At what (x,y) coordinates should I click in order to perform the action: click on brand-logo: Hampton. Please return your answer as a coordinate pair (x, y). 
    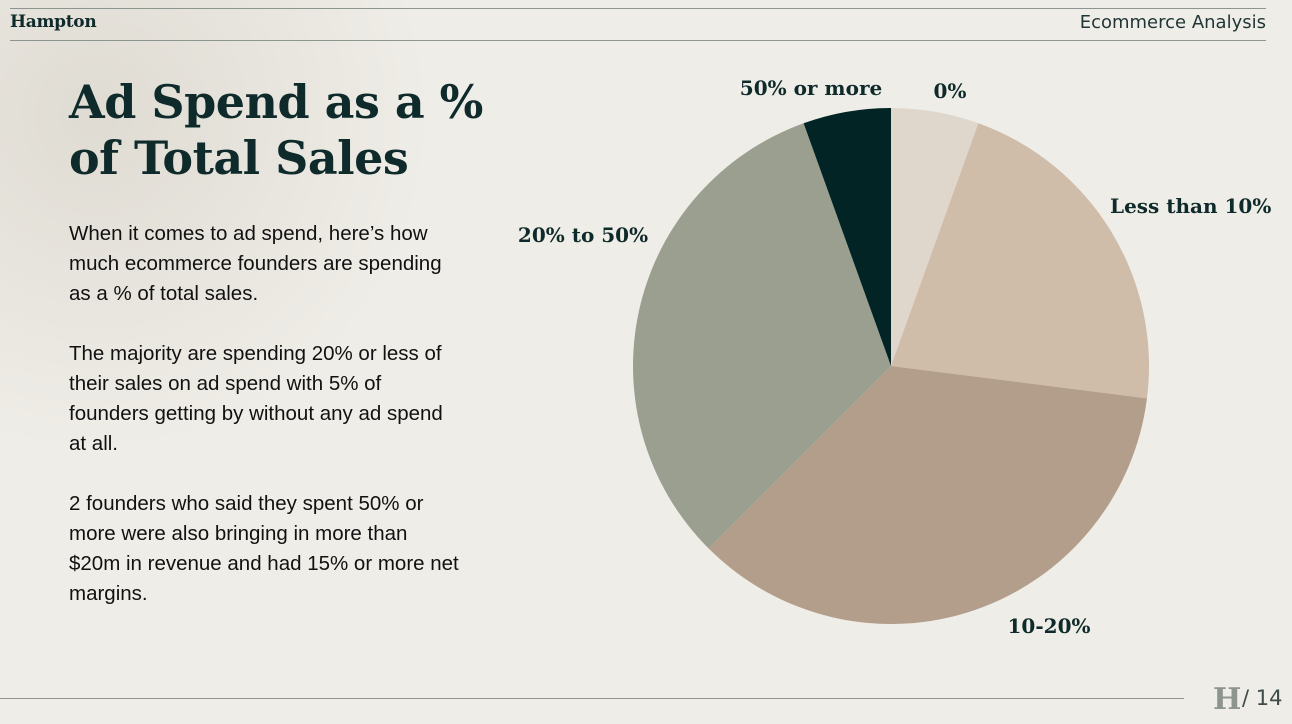
    Looking at the image, I should click on (53, 22).